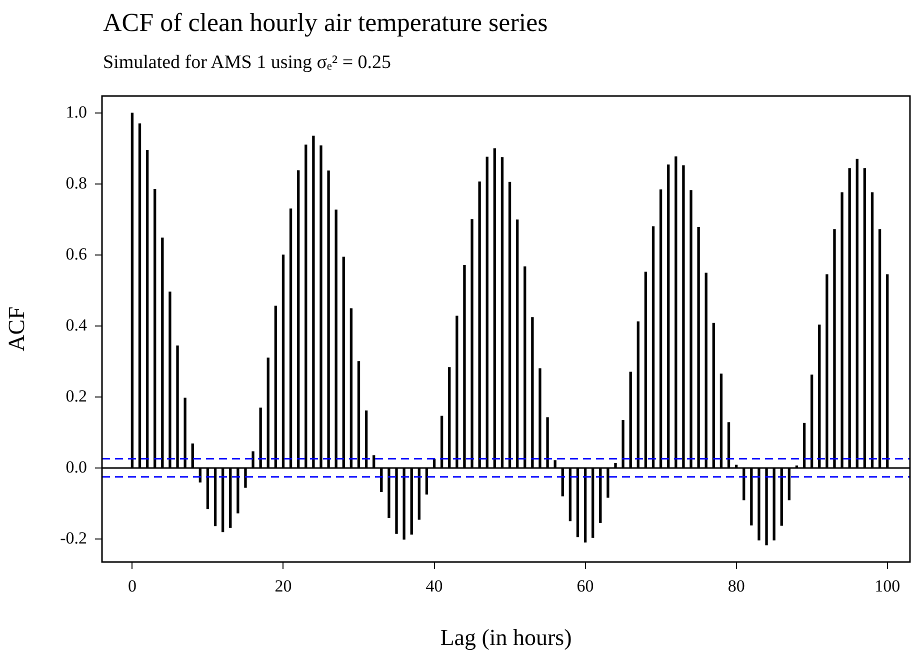  I want to click on x-axis-title: Lag (in hours), so click(506, 637).